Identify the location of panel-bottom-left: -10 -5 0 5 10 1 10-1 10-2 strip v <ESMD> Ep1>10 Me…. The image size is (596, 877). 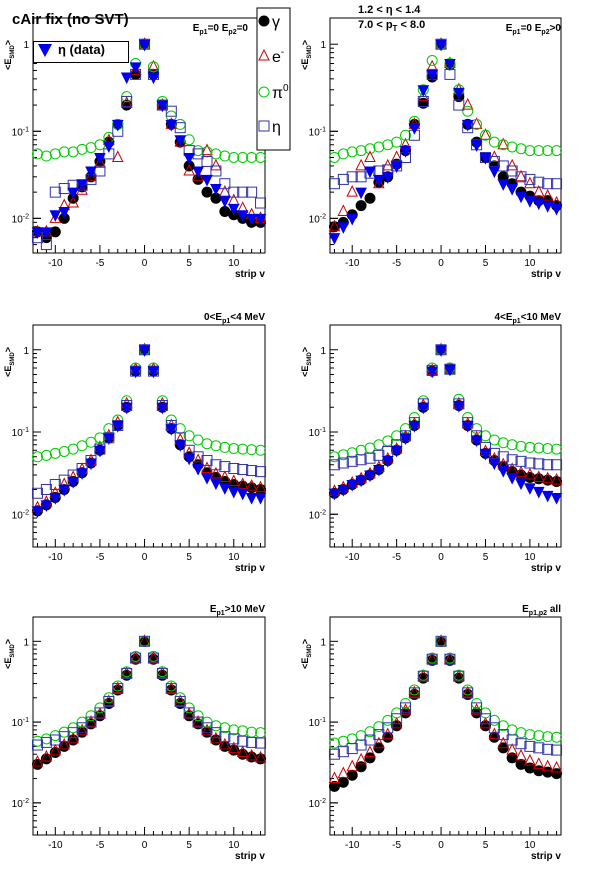
(135, 733).